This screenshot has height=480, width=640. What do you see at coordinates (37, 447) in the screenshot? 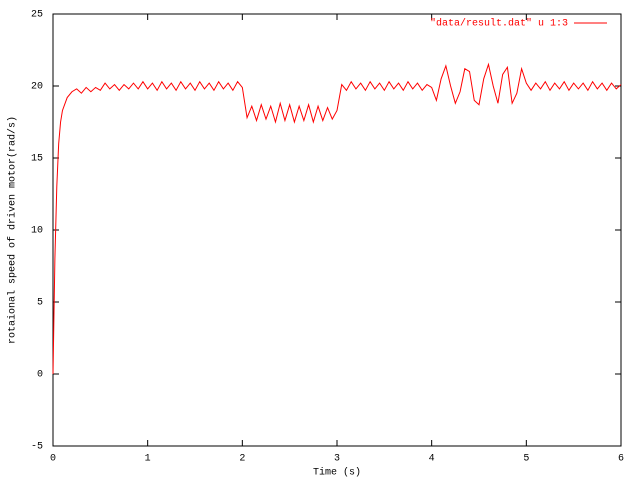
I see `y-tick-label: -5` at bounding box center [37, 447].